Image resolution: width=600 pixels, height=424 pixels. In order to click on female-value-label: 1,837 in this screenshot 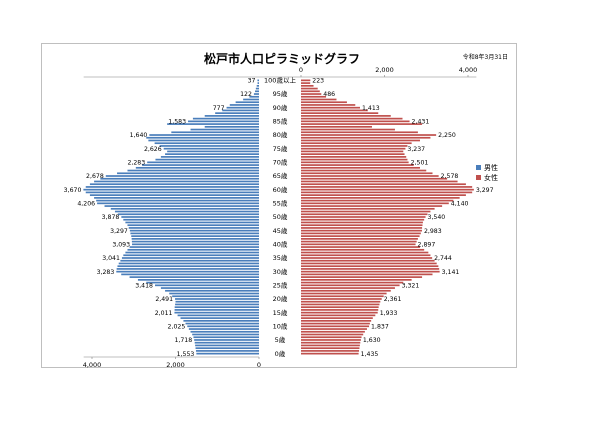, I will do `click(380, 327)`.